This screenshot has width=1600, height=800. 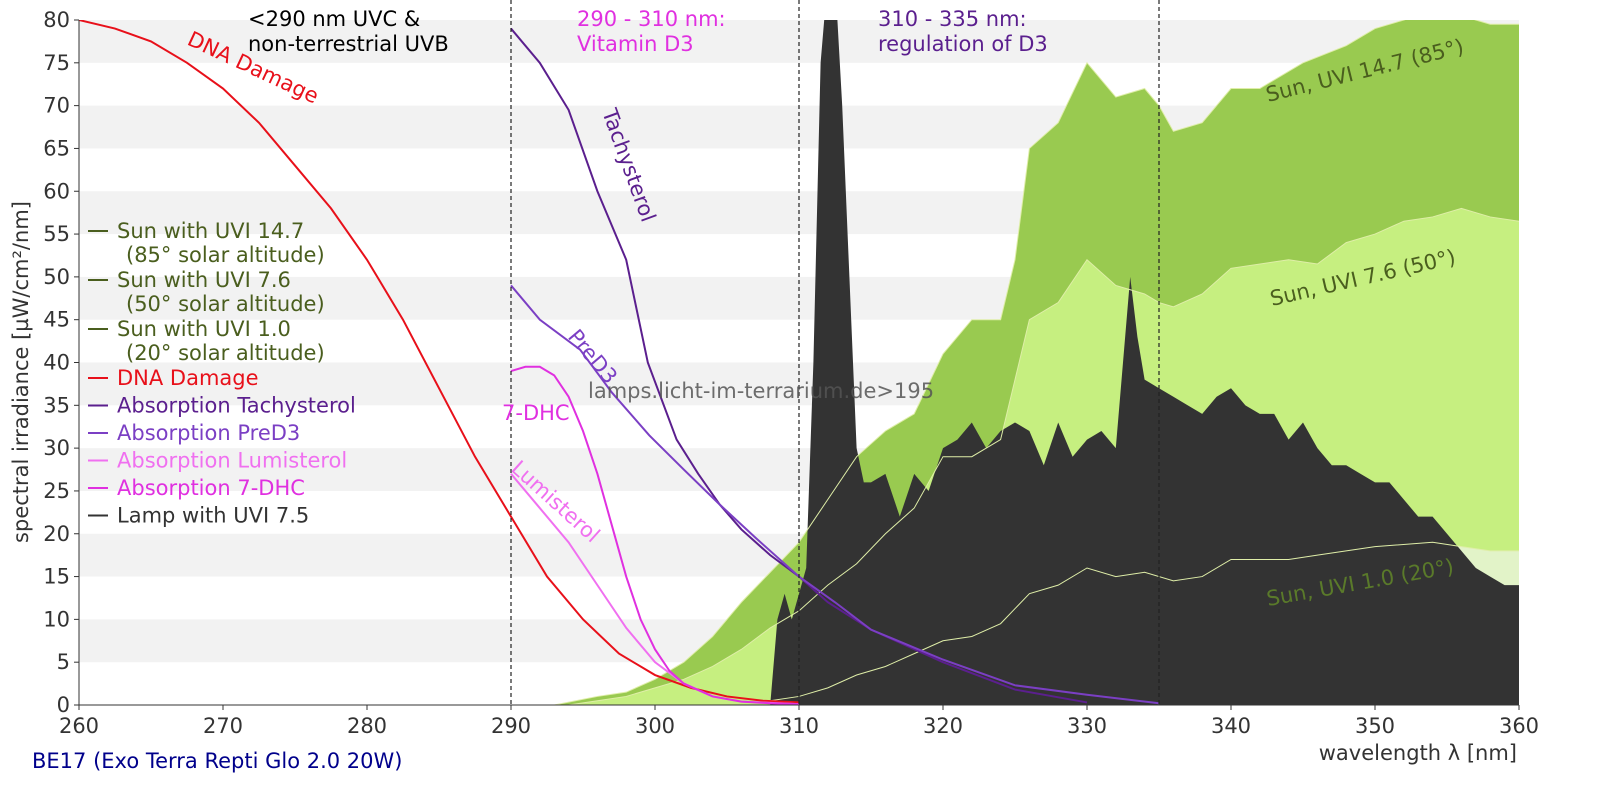 What do you see at coordinates (1087, 726) in the screenshot?
I see `x-tick-label: 330` at bounding box center [1087, 726].